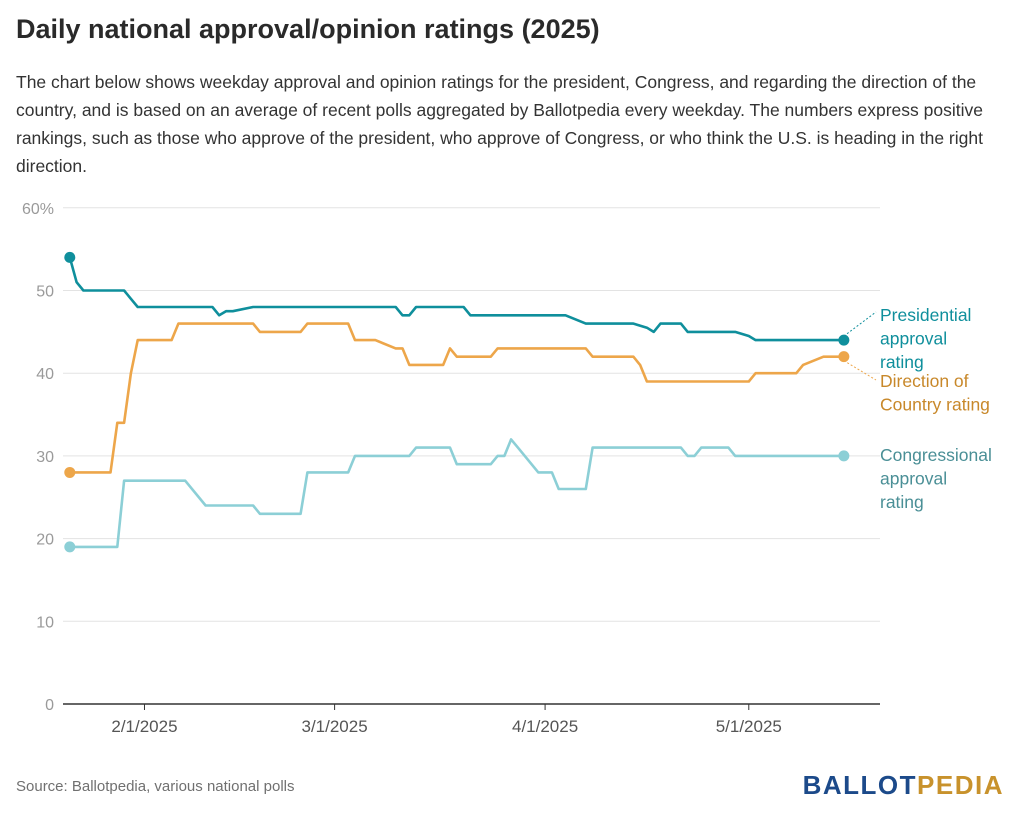  Describe the element at coordinates (45, 540) in the screenshot. I see `y-tick-label: 20` at that location.